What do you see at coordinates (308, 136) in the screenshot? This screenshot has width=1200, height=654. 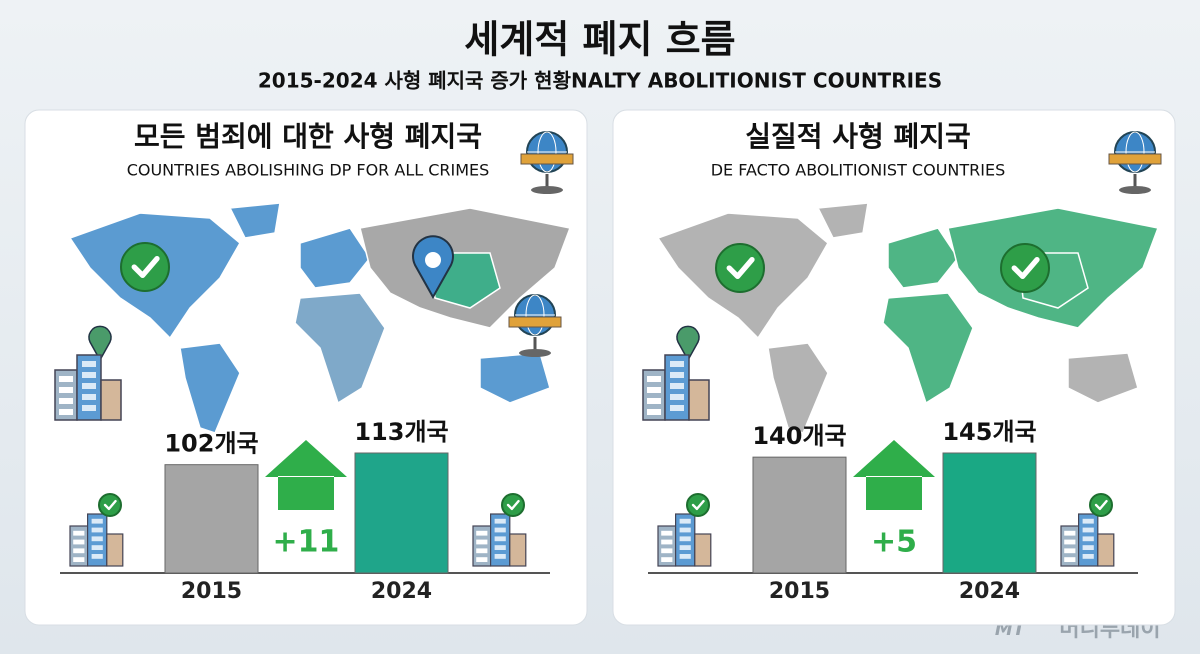 I see `panel-title: 모든 범죄에 대한 사형 폐지국` at bounding box center [308, 136].